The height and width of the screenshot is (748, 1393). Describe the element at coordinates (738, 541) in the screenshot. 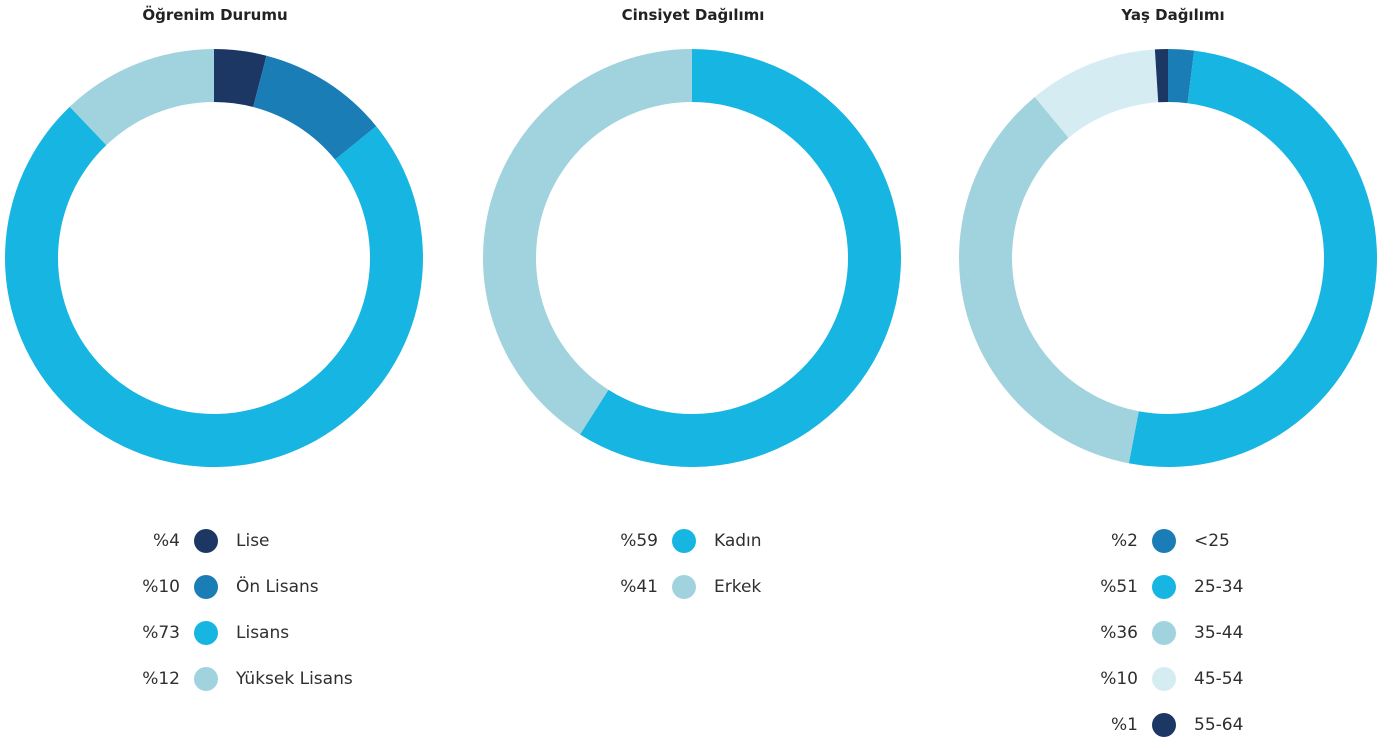

I see `legend-label: Kadın` at that location.